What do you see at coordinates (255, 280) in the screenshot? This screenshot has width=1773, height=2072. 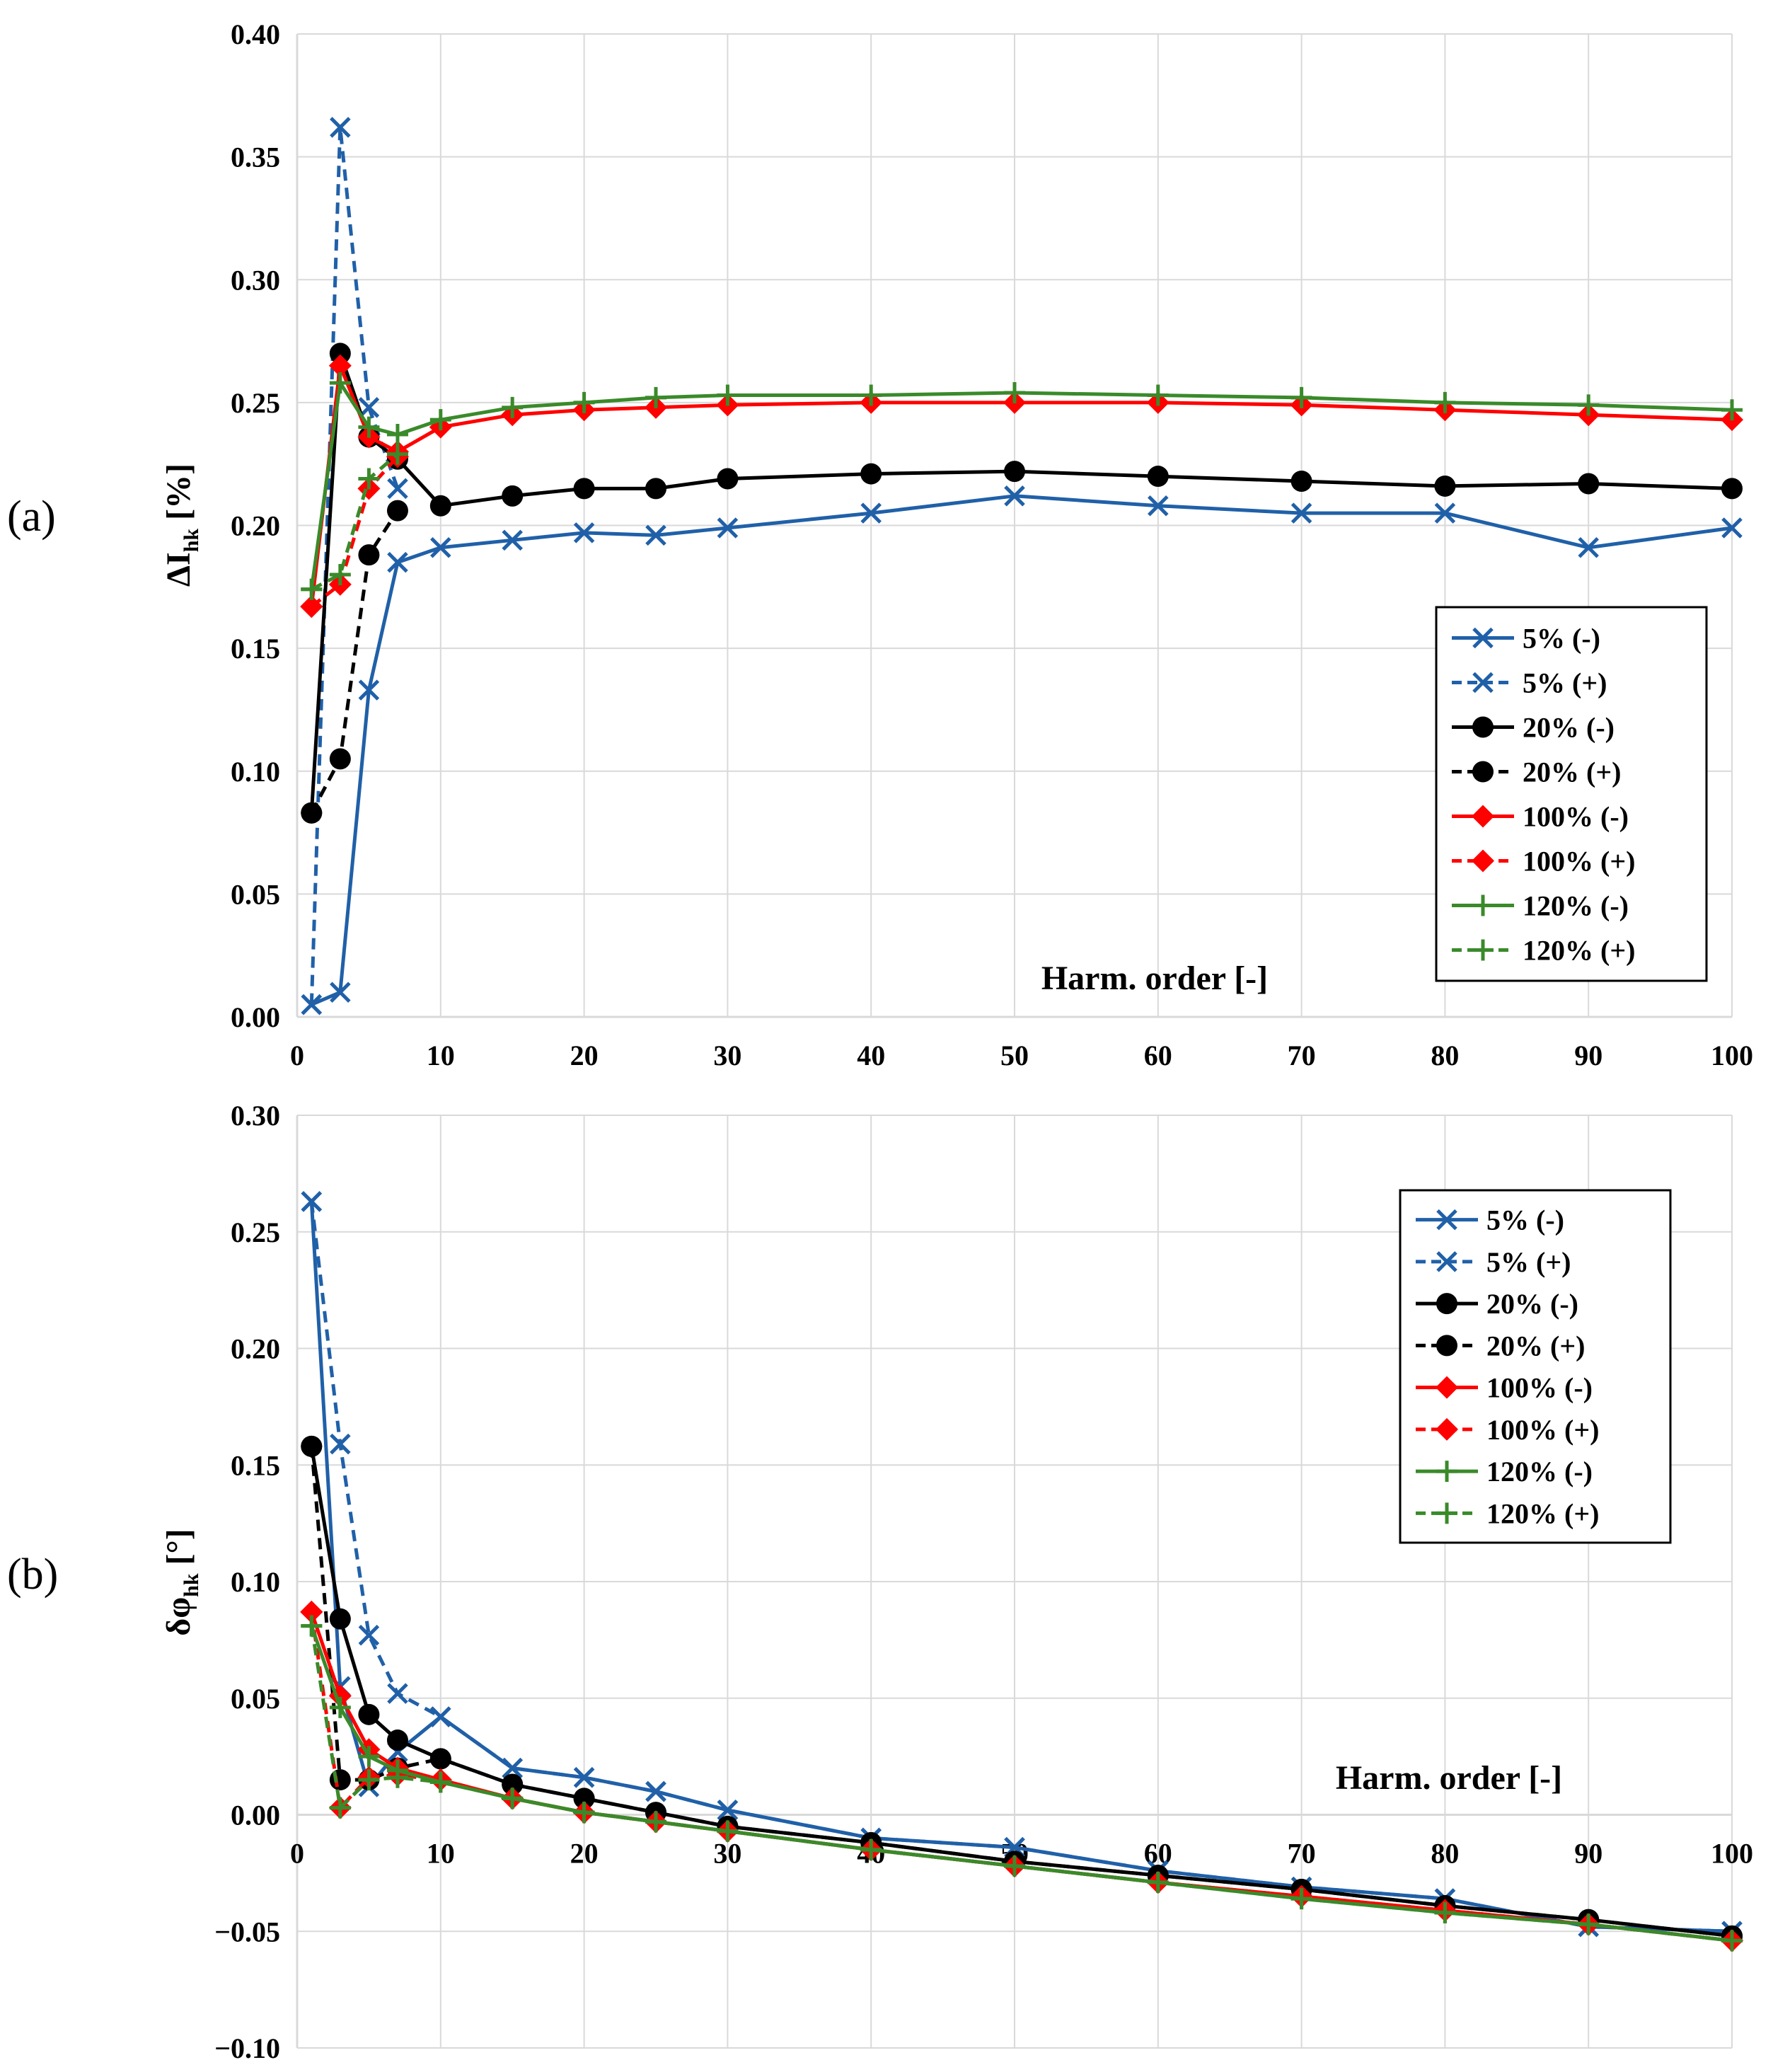 I see `y-tick-label: 0.30` at bounding box center [255, 280].